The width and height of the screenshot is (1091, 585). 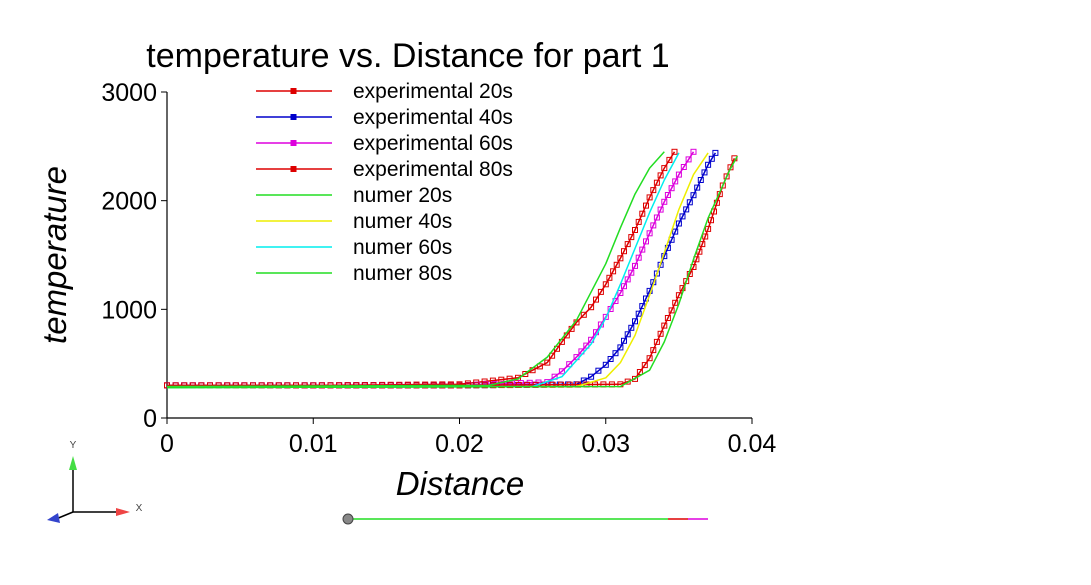 I want to click on triad-y-label: Y, so click(x=73, y=445).